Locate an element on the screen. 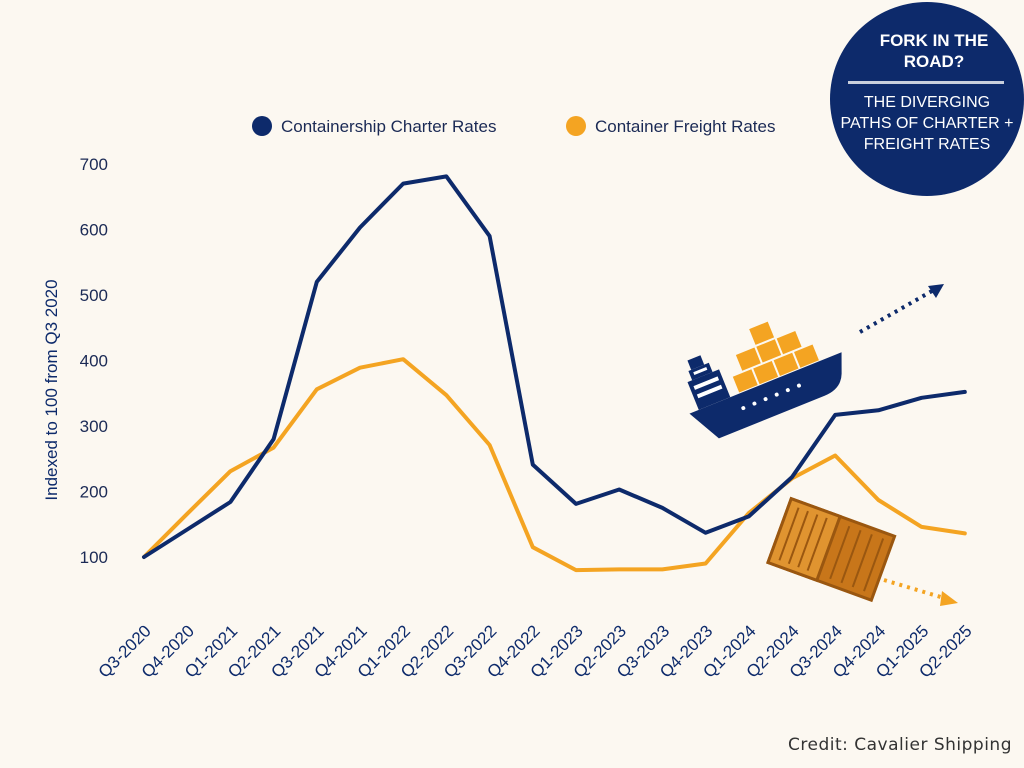  y-tick-label: 400 is located at coordinates (94, 361).